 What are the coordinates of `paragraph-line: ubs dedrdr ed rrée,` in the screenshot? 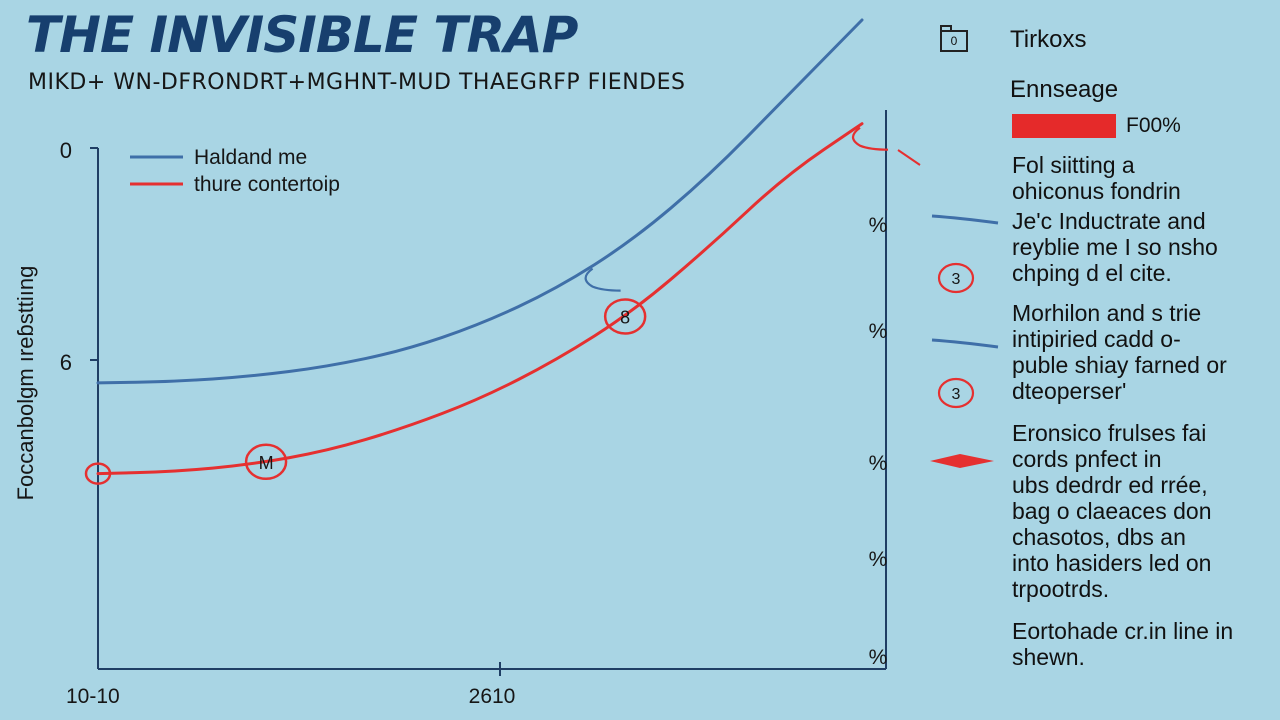 It's located at (1110, 485).